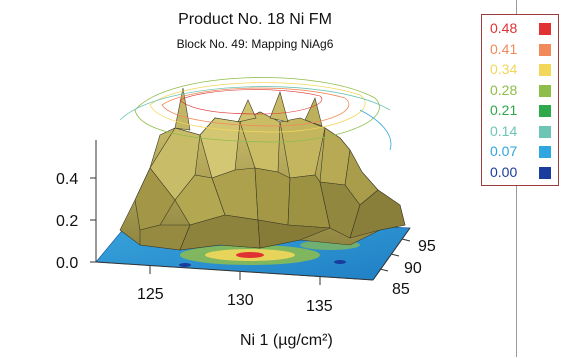 The height and width of the screenshot is (358, 567). What do you see at coordinates (67, 263) in the screenshot?
I see `z-tick-label: 0.0` at bounding box center [67, 263].